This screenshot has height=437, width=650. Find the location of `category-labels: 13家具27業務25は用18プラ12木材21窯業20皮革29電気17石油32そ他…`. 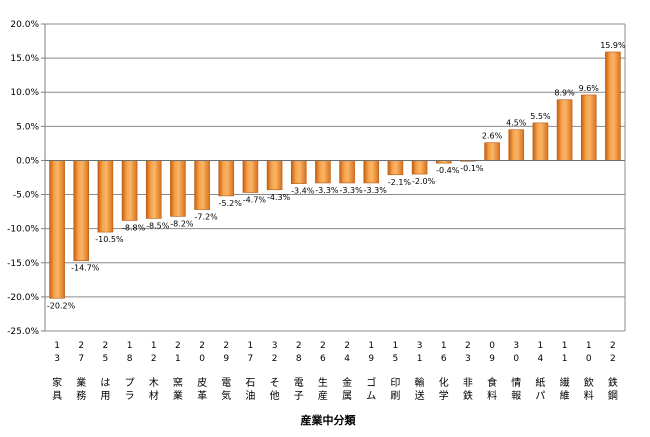

category-labels: 13家具27業務25は用18プラ12木材21窯業20皮革29電気17石油32そ他… is located at coordinates (335, 371).